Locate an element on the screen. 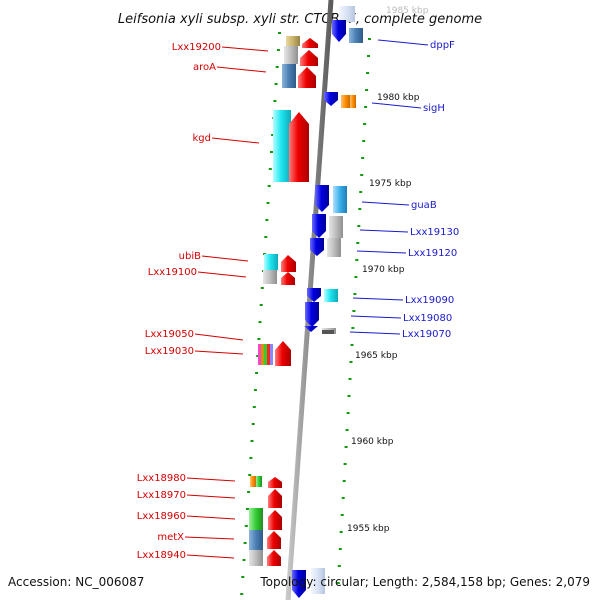  gene-label-sigH: sigH is located at coordinates (434, 108).